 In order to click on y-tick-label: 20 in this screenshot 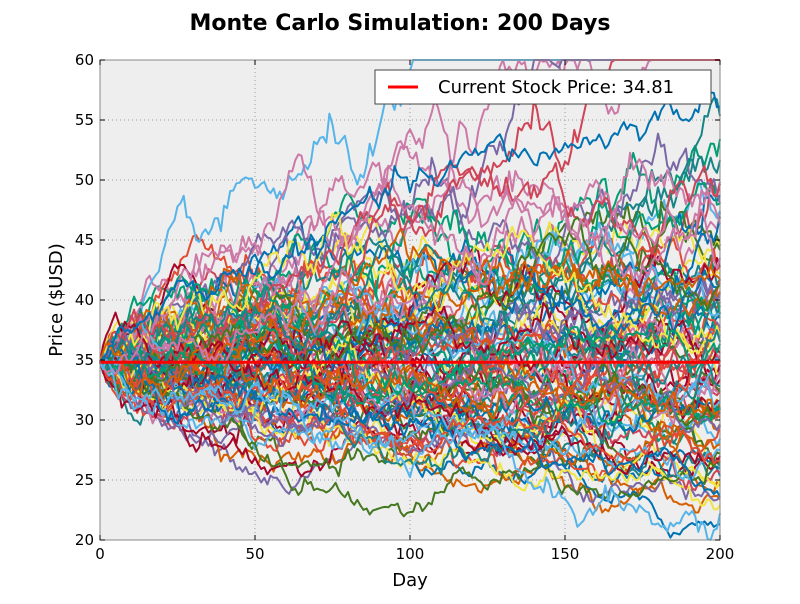, I will do `click(84, 540)`.